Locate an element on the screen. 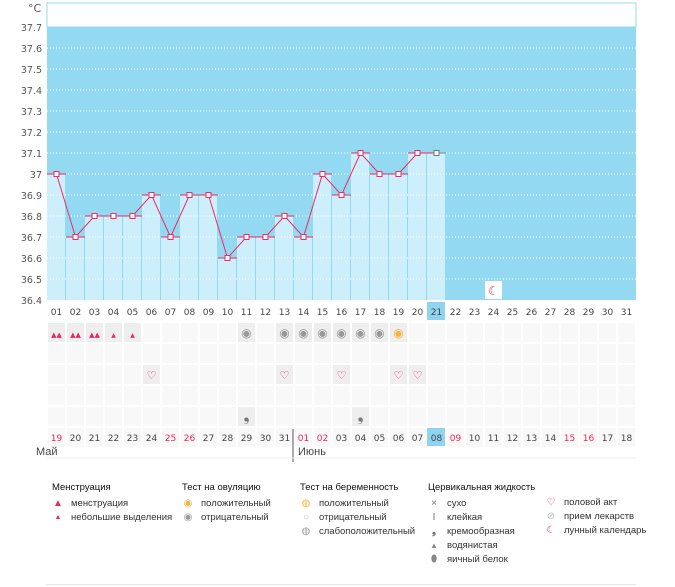 The height and width of the screenshot is (587, 675). legend-label: положительный is located at coordinates (236, 503).